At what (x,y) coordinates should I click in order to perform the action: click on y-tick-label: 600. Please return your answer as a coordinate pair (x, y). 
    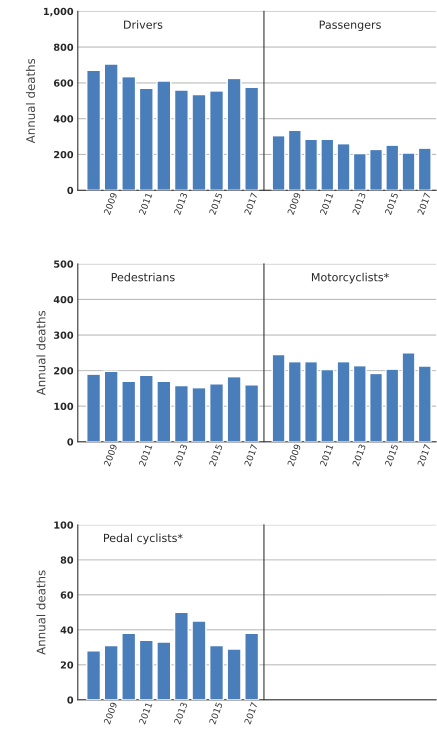
    Looking at the image, I should click on (64, 83).